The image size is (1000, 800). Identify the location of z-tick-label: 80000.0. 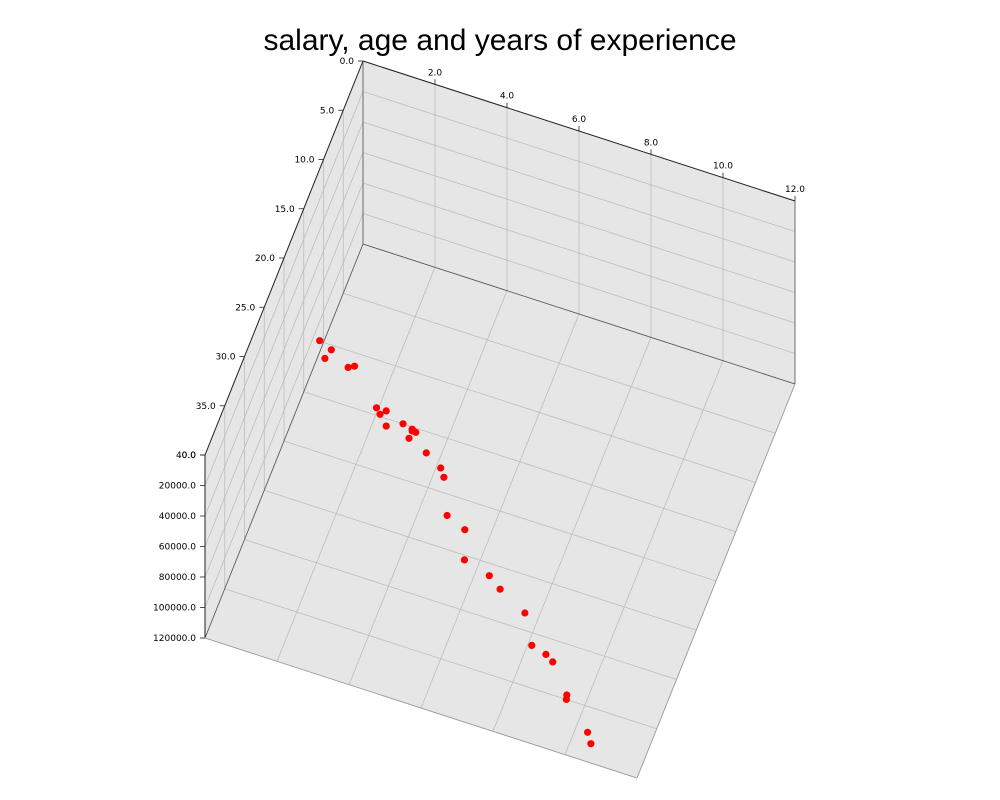
(177, 578).